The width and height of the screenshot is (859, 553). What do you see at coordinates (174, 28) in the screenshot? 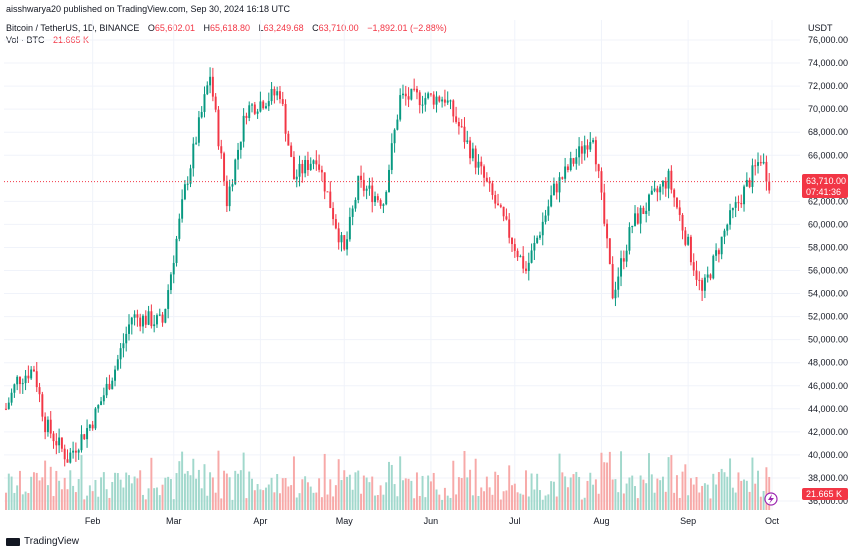
I see `open-value: 65,602.01` at bounding box center [174, 28].